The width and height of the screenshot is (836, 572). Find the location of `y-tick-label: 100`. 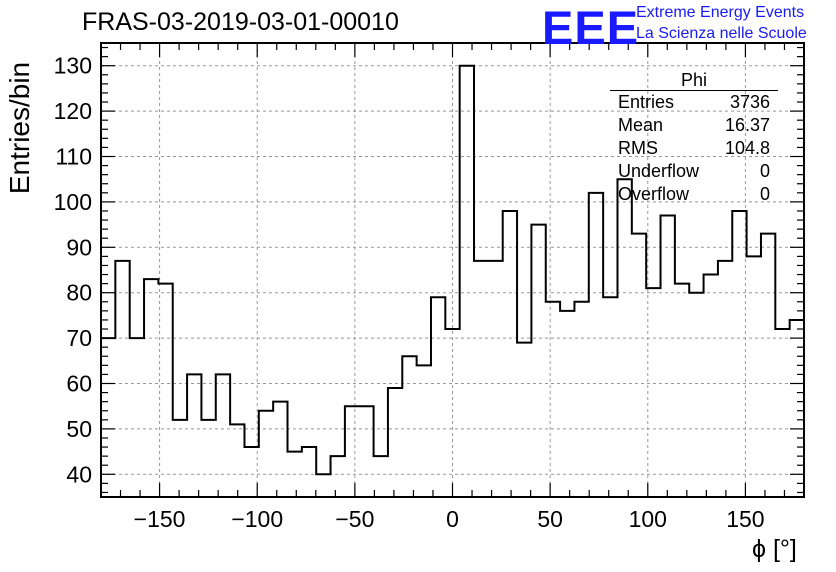

y-tick-label: 100 is located at coordinates (73, 202).